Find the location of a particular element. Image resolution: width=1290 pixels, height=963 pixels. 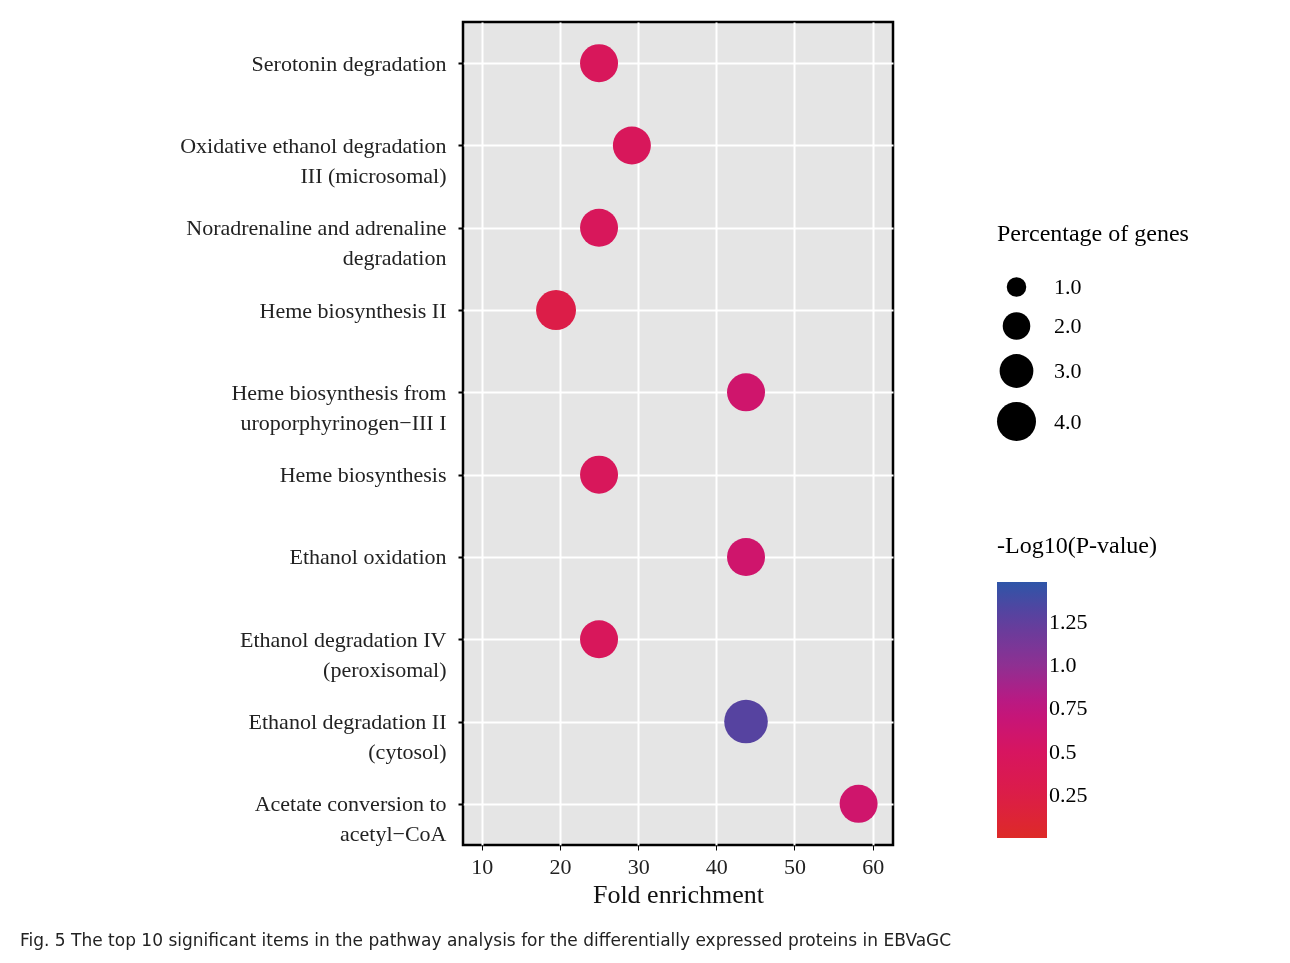

x-tick-label: 60 is located at coordinates (873, 866).